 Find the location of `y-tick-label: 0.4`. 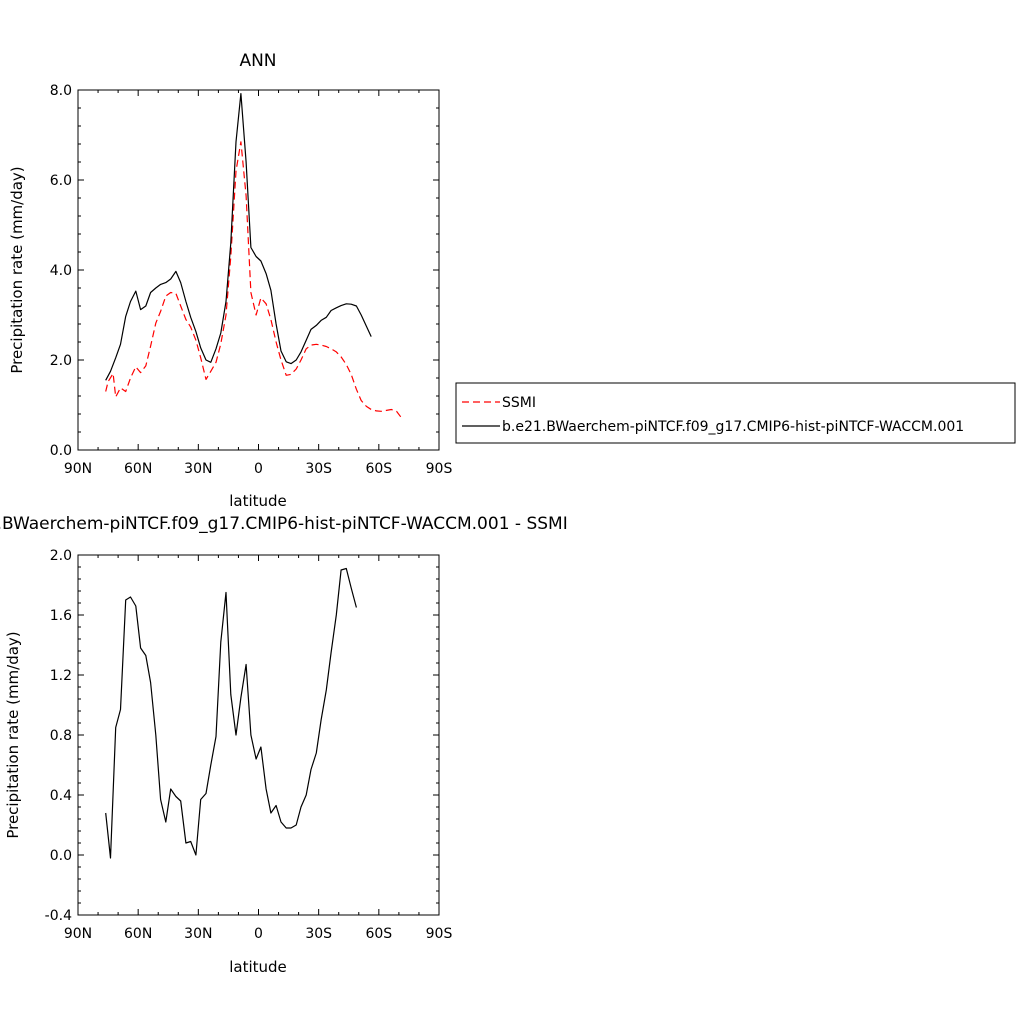

y-tick-label: 0.4 is located at coordinates (61, 796).